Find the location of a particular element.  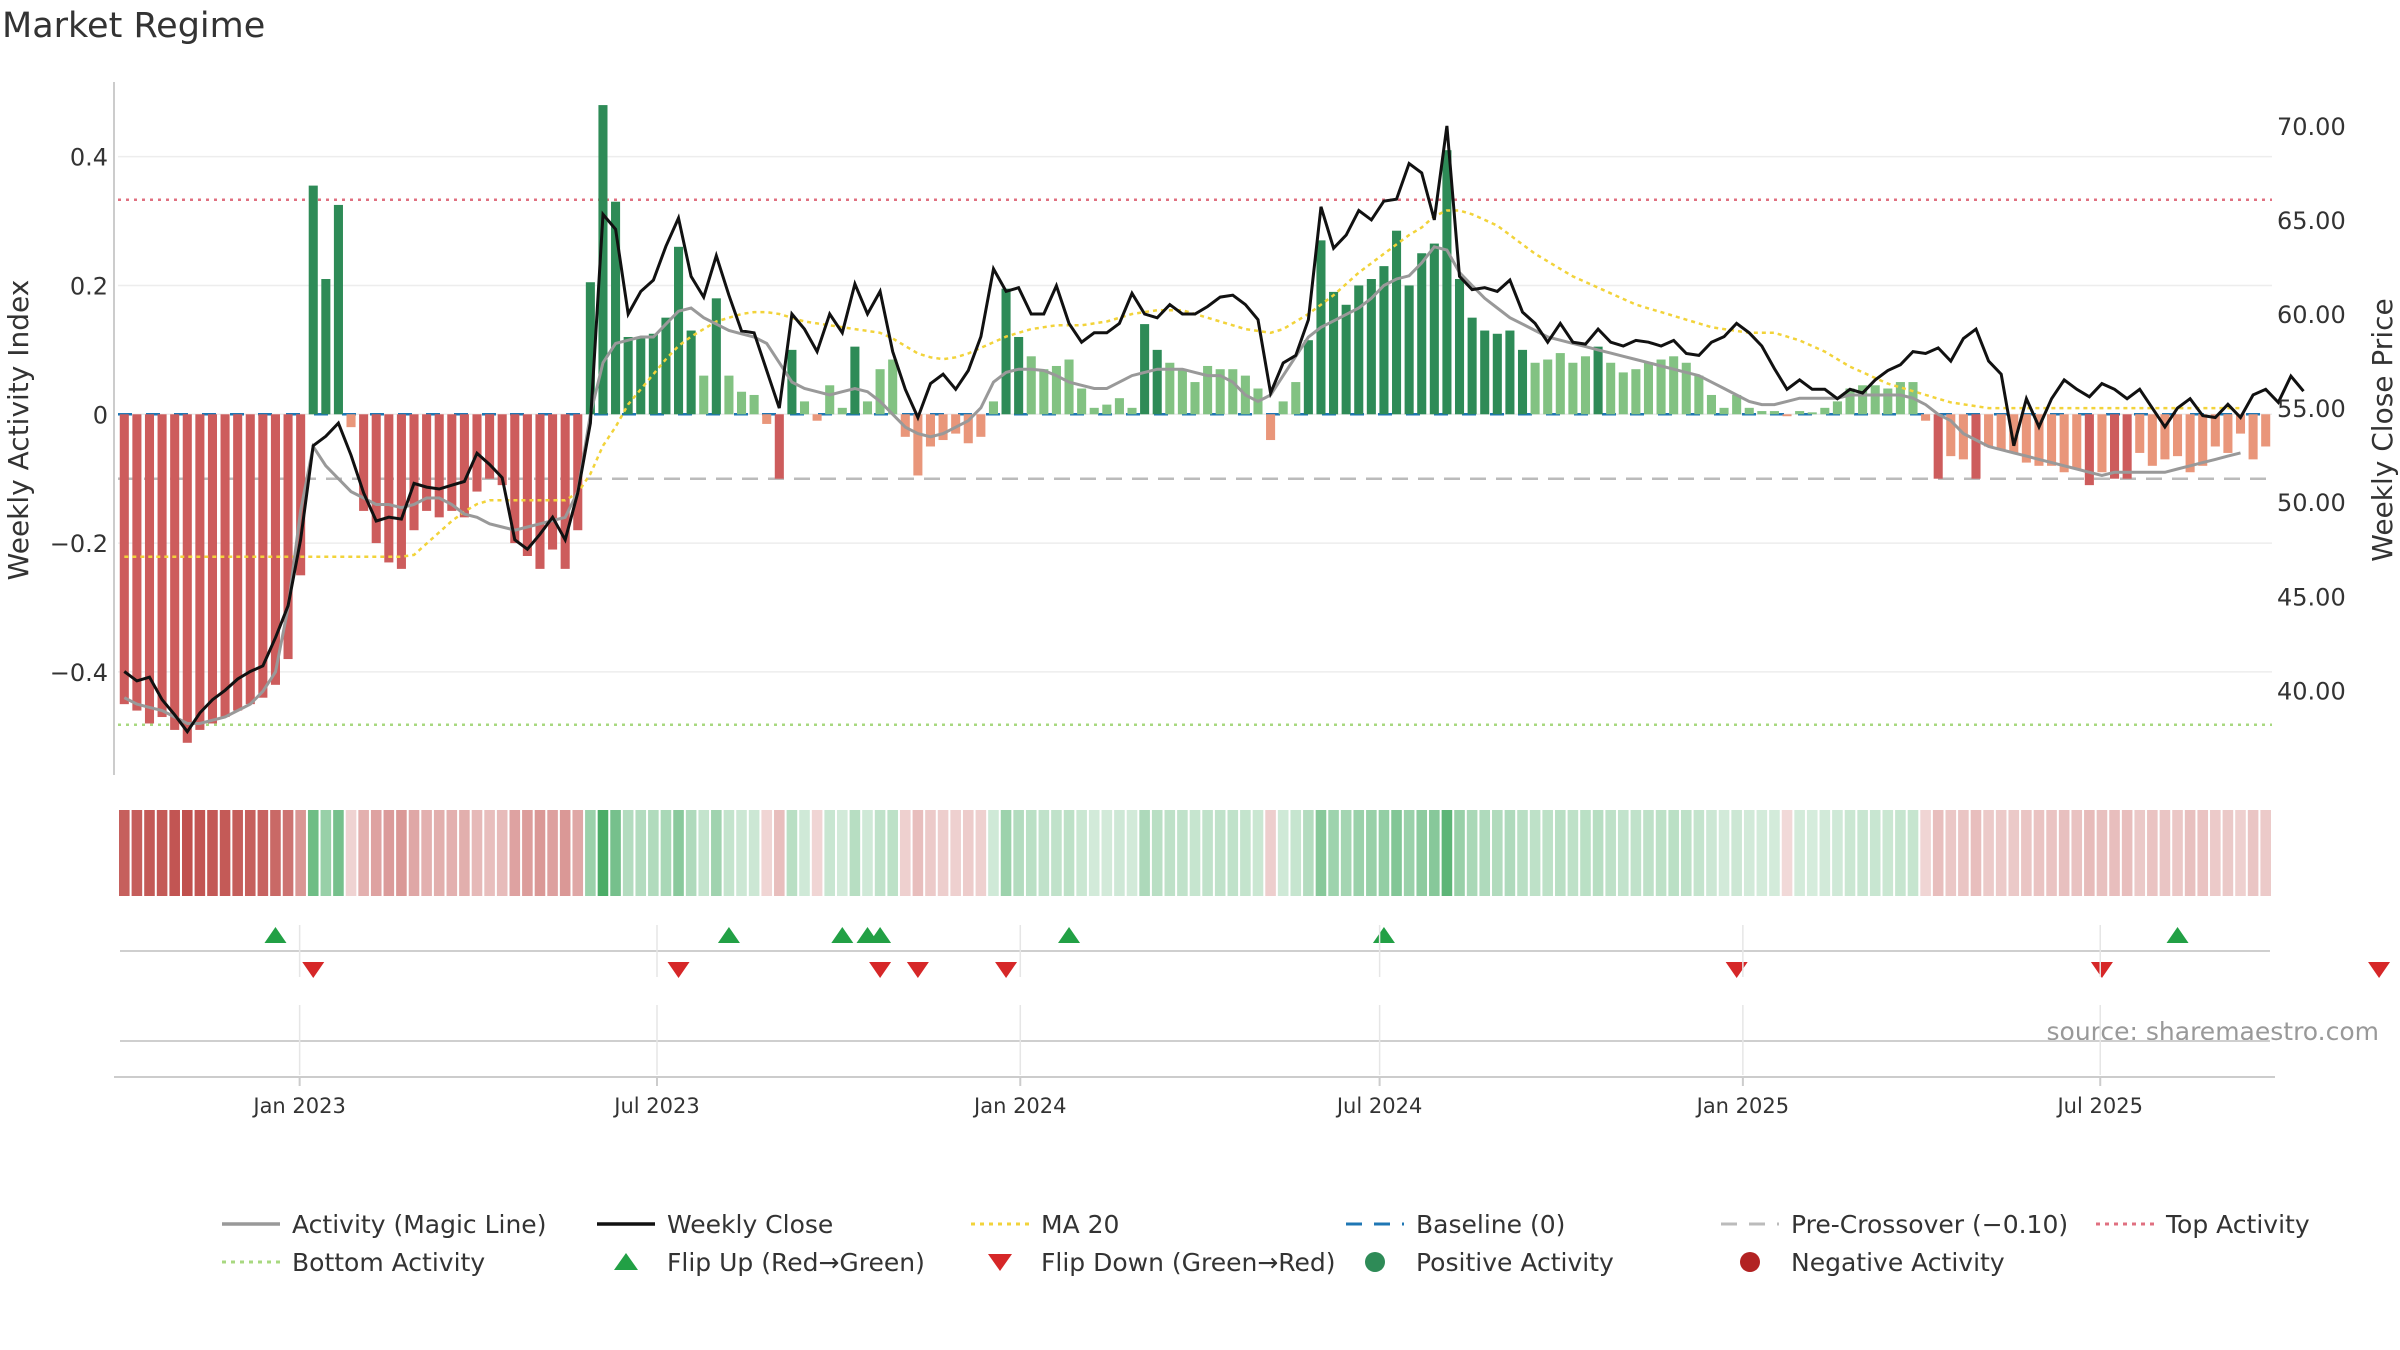

right-axis-label: Weekly Close Price is located at coordinates (2382, 429).